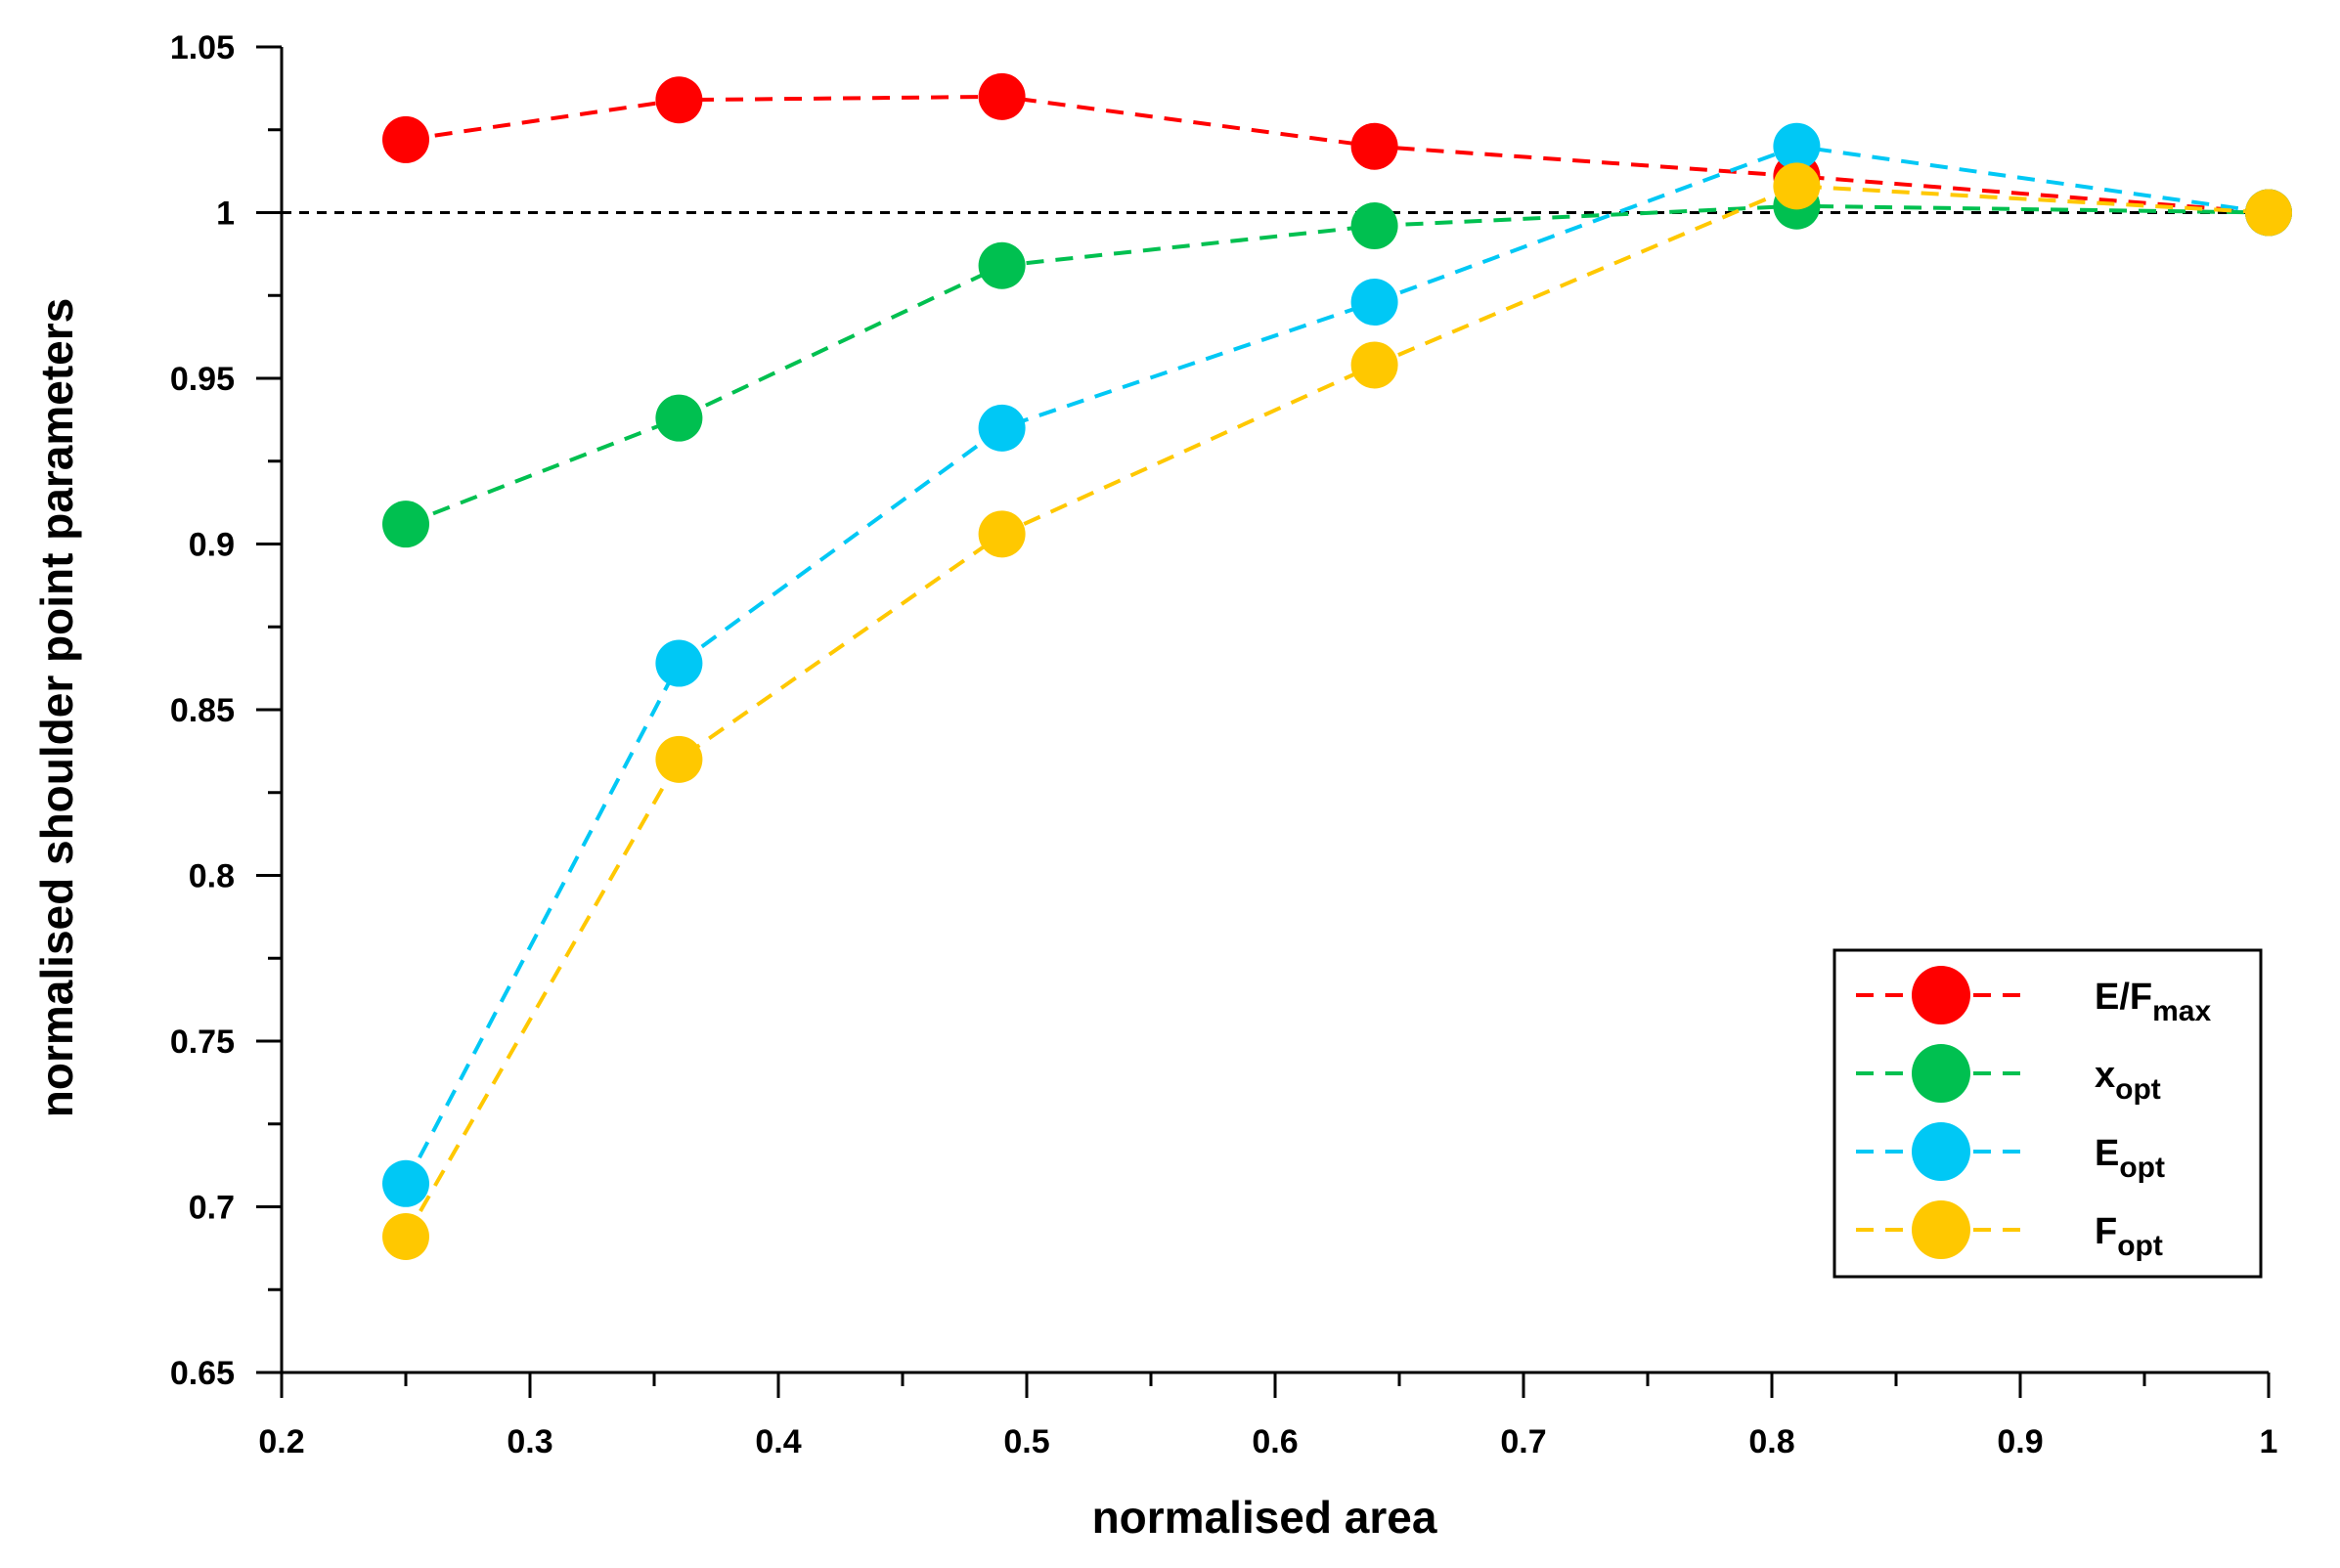 Image resolution: width=2340 pixels, height=1568 pixels. What do you see at coordinates (1337, 154) in the screenshot?
I see `series-line-e-f-max` at bounding box center [1337, 154].